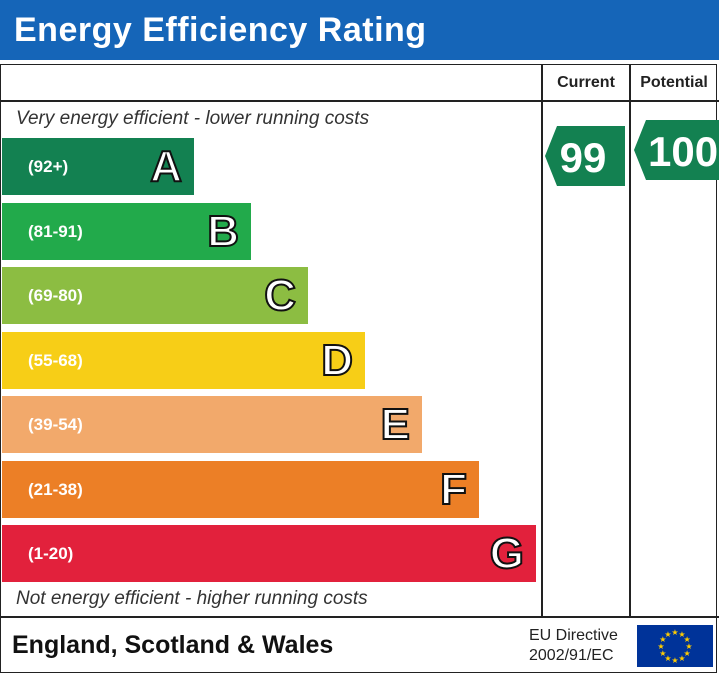 This screenshot has height=675, width=719. Describe the element at coordinates (183, 360) in the screenshot. I see `band-d: (55-68) D` at that location.